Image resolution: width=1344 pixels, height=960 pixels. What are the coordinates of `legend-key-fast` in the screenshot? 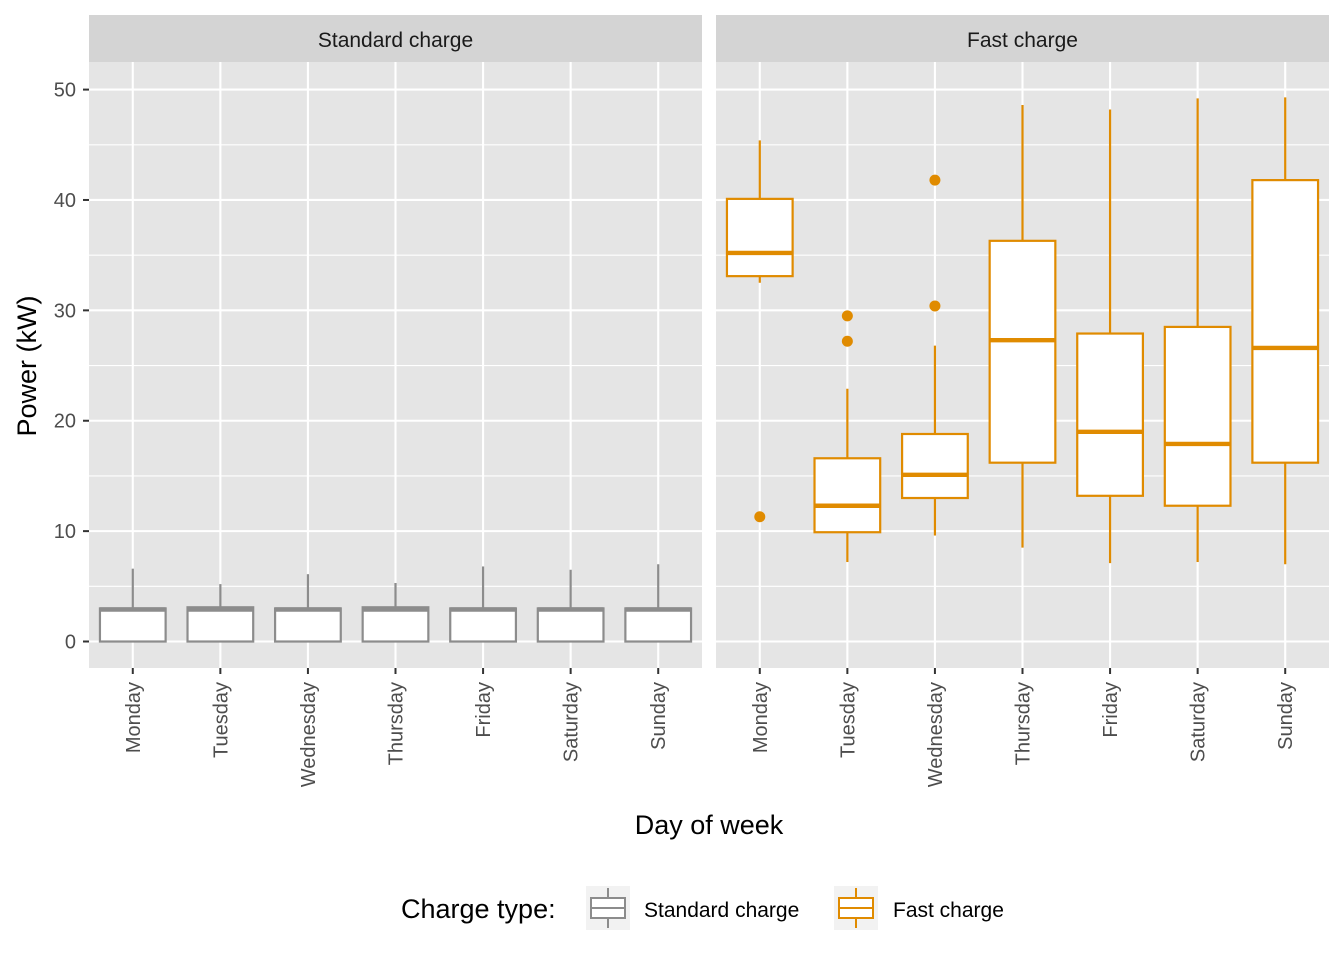 It's located at (856, 908).